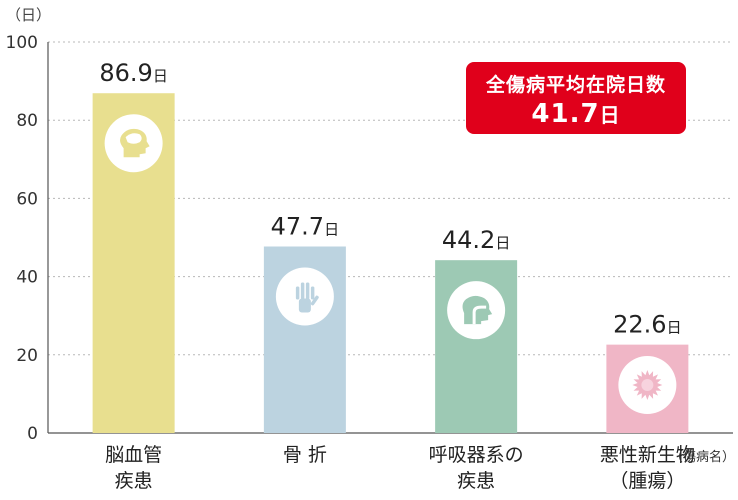  I want to click on bar-value-label: 47.7日, so click(305, 226).